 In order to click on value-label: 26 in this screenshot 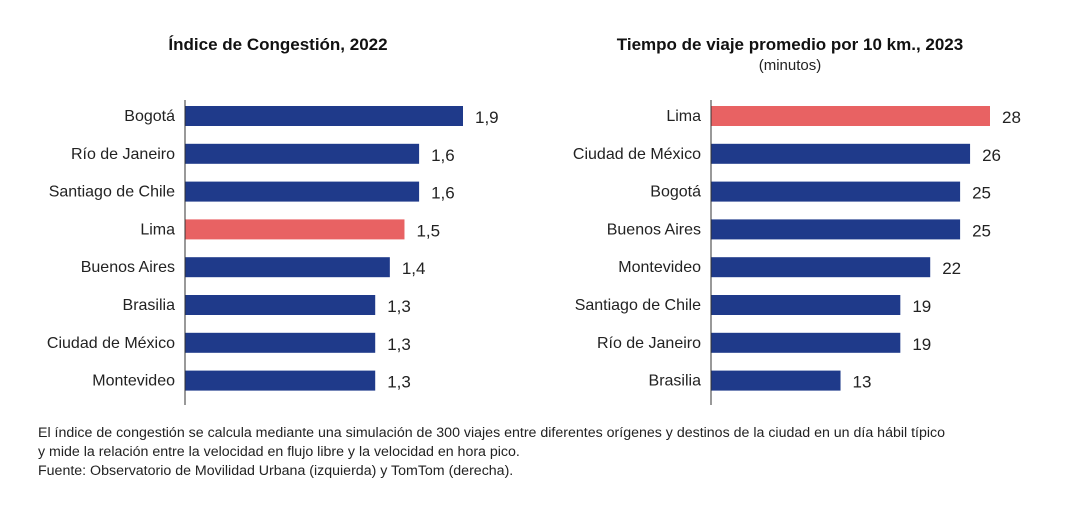, I will do `click(991, 155)`.